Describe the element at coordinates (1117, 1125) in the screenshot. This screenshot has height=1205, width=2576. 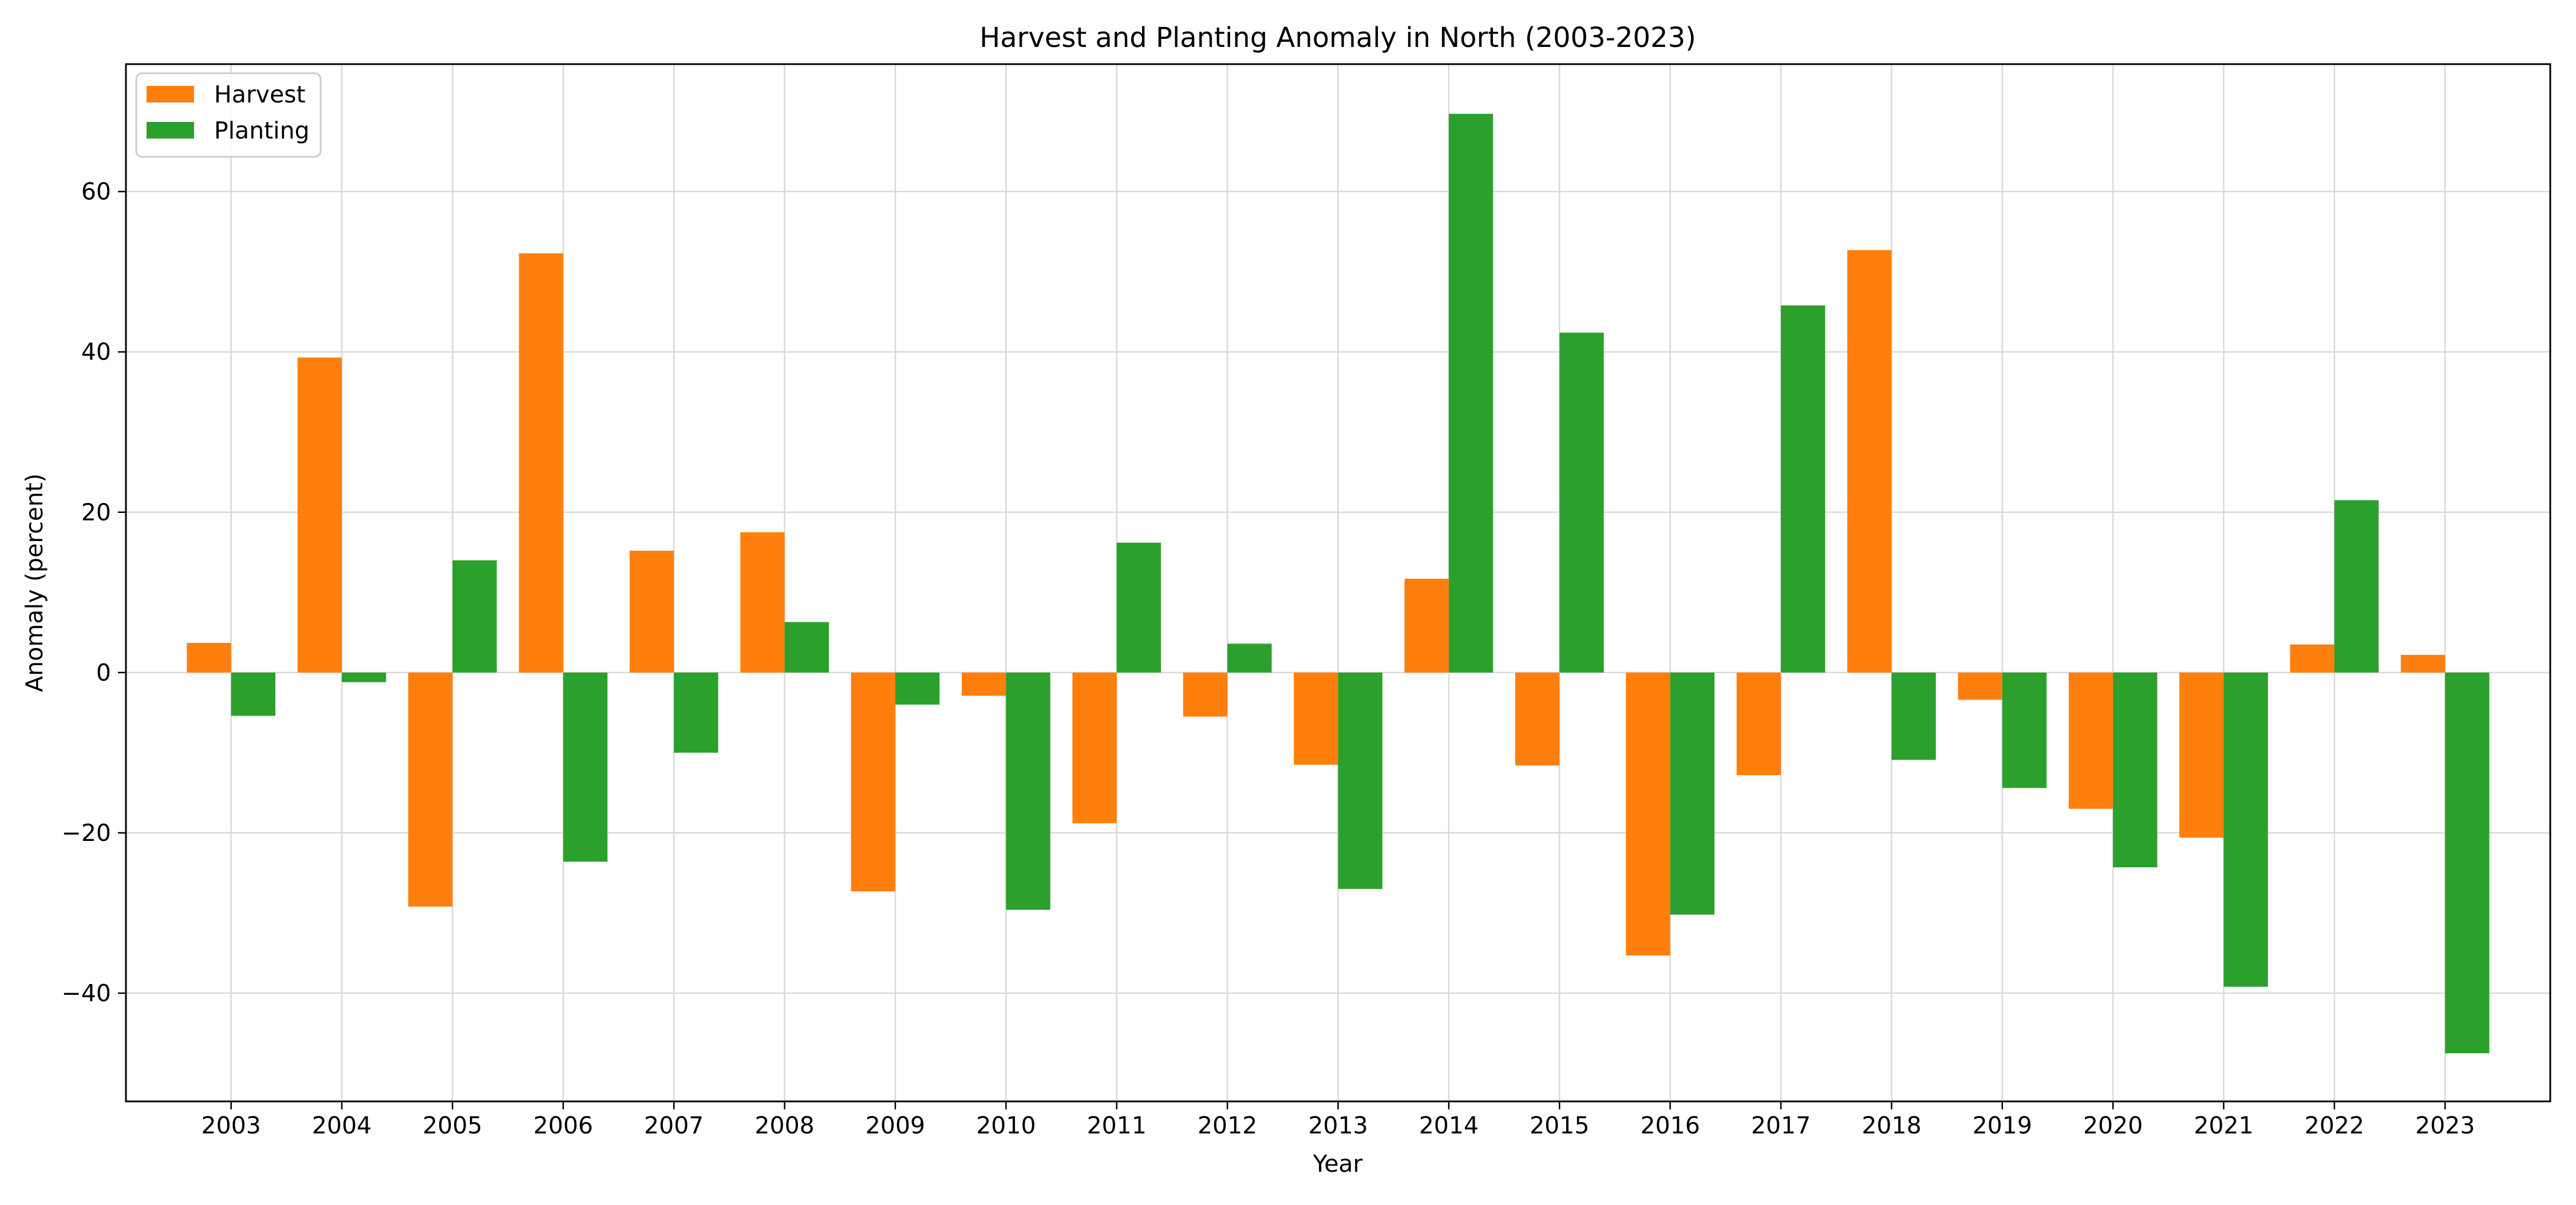
I see `x-tick-label: 2011` at that location.